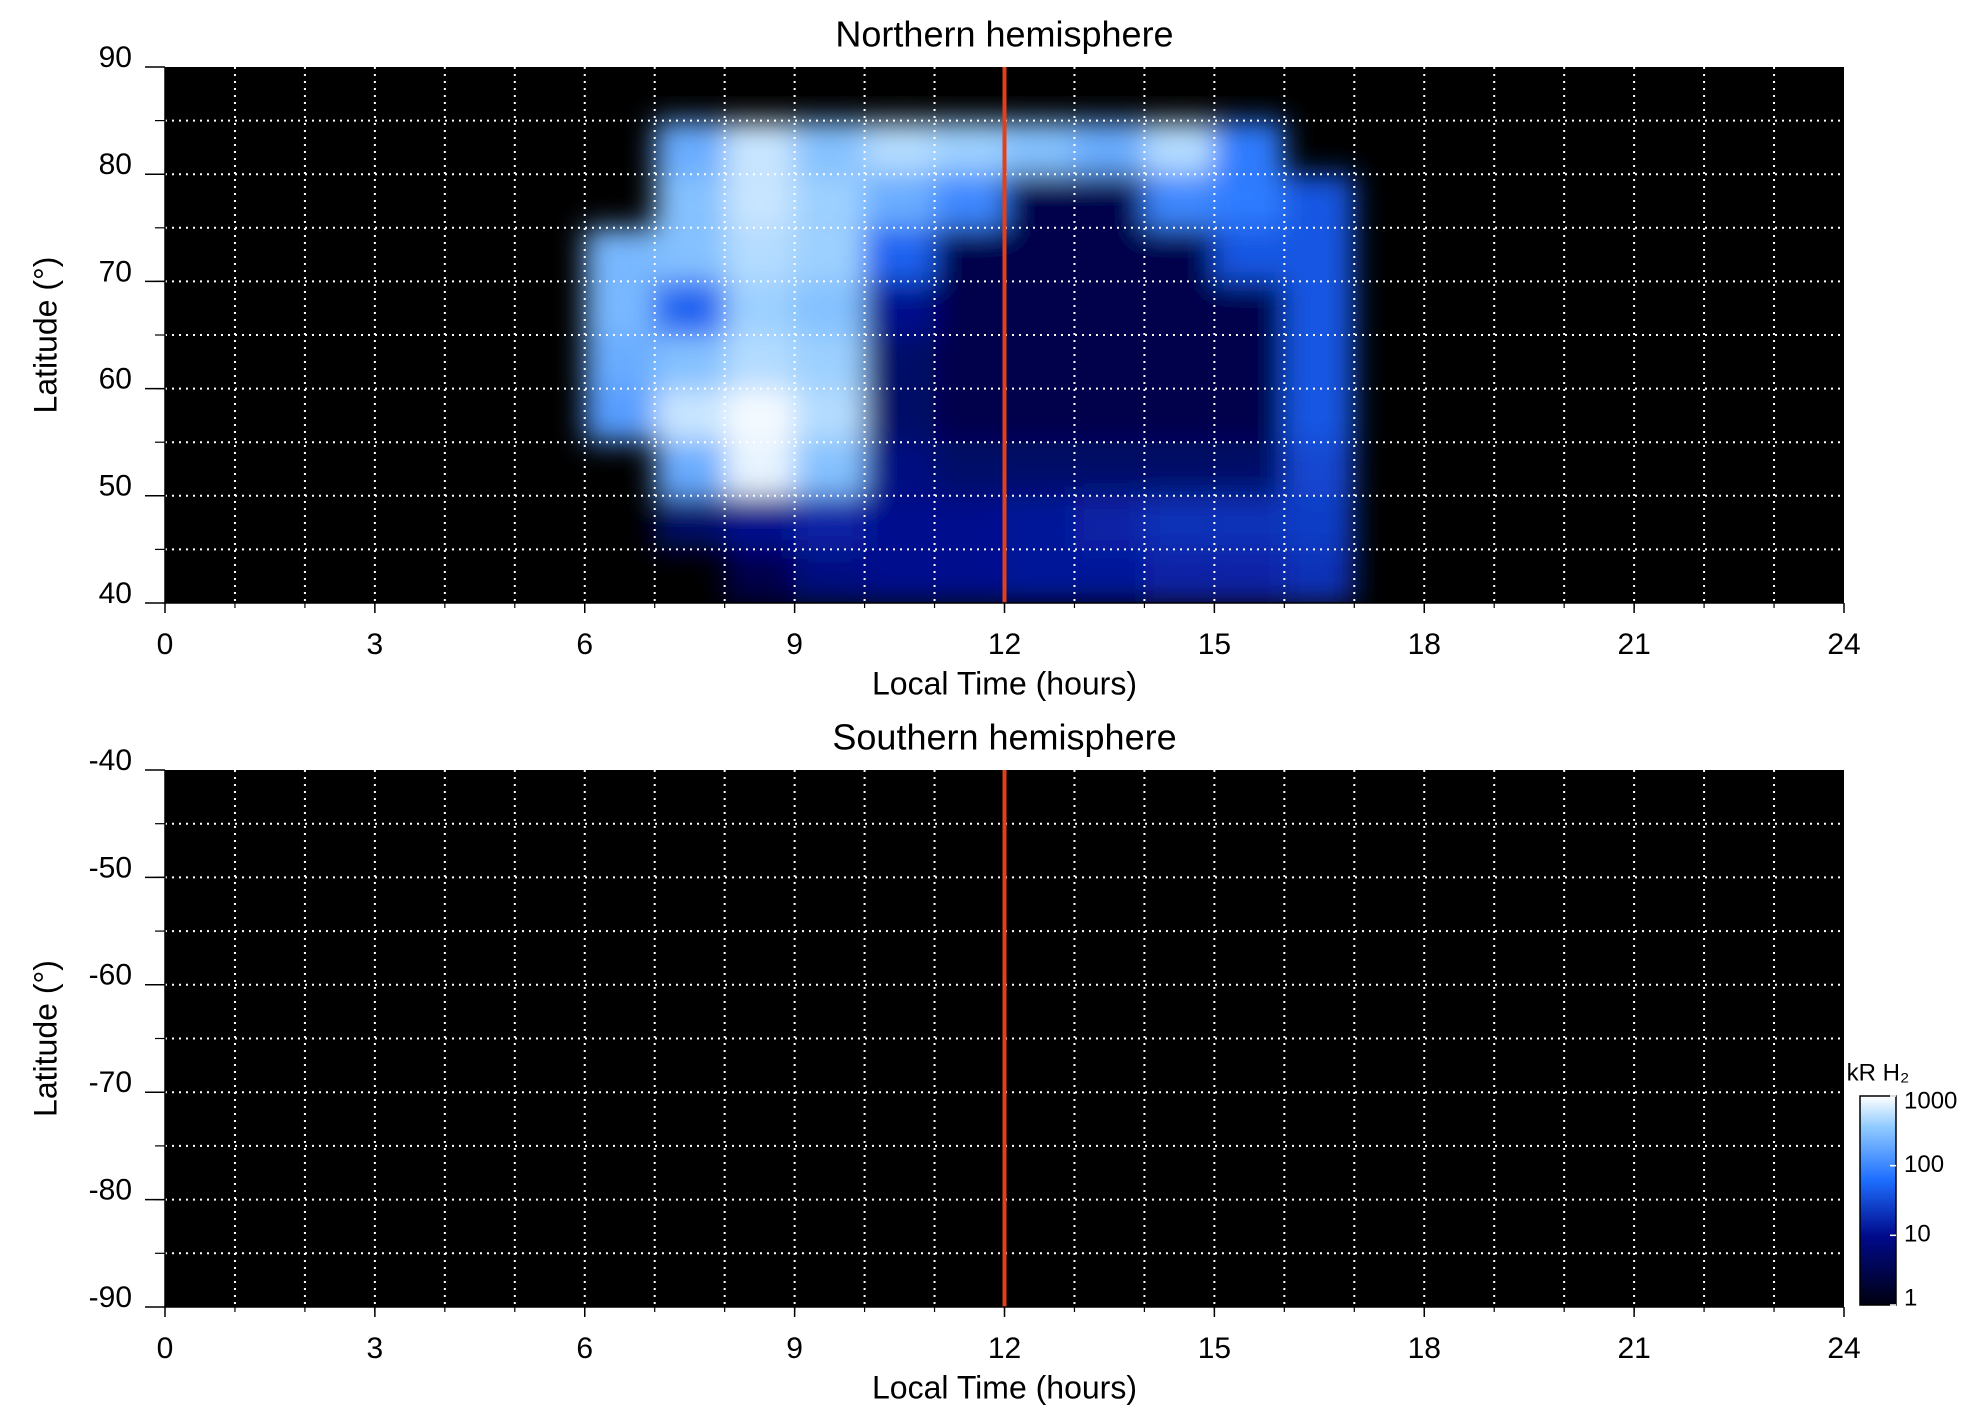 The height and width of the screenshot is (1423, 1983). I want to click on x-tick-label: 18, so click(1424, 1348).